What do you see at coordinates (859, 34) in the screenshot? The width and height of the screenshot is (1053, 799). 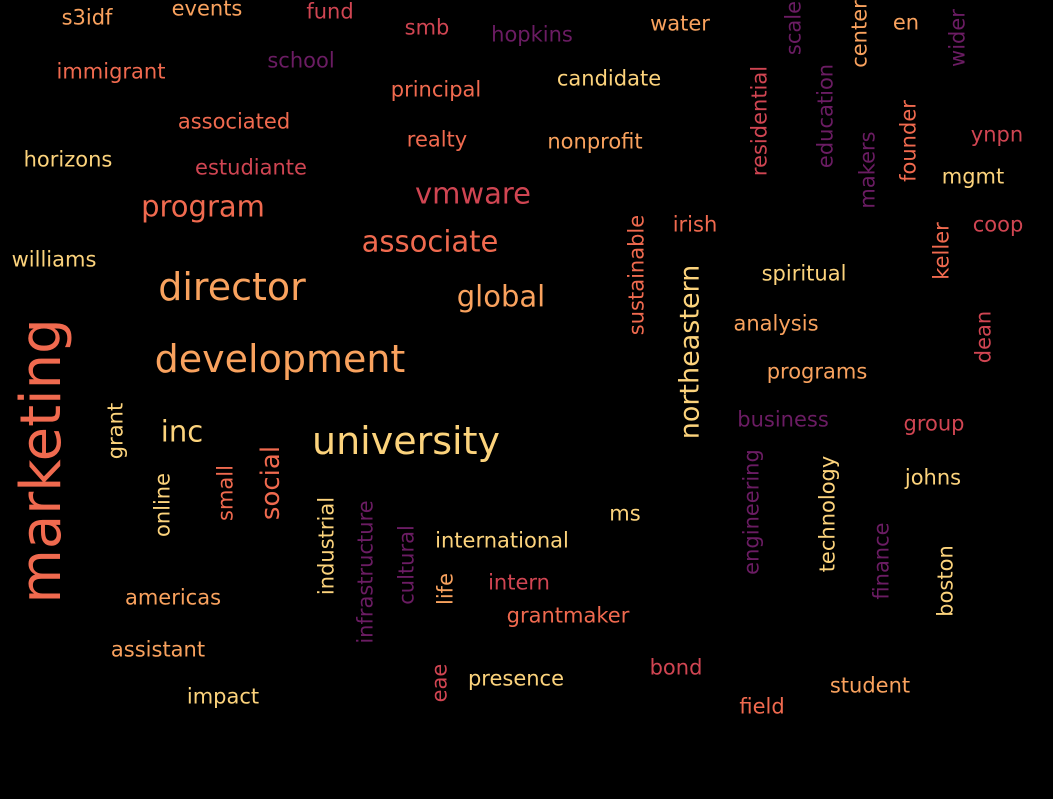 I see `word-center: center` at bounding box center [859, 34].